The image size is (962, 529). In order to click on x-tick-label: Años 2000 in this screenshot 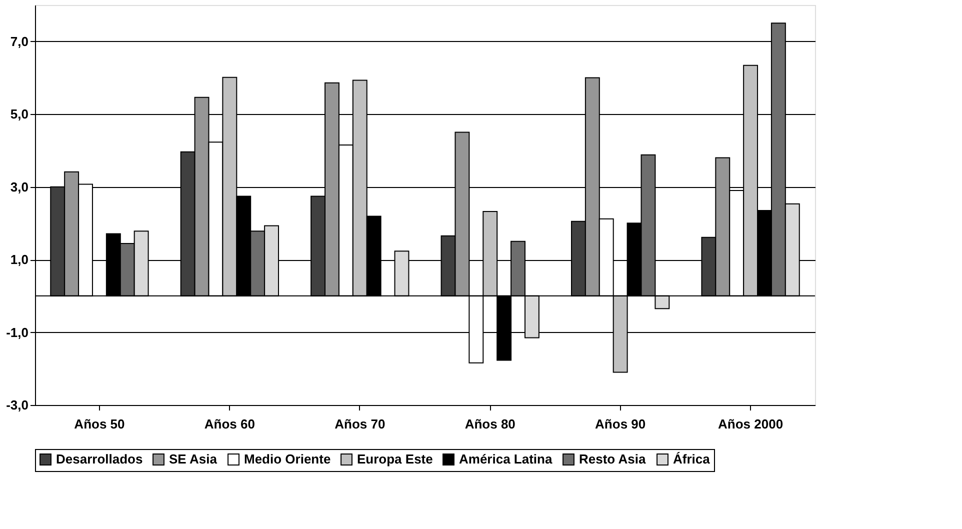, I will do `click(751, 424)`.